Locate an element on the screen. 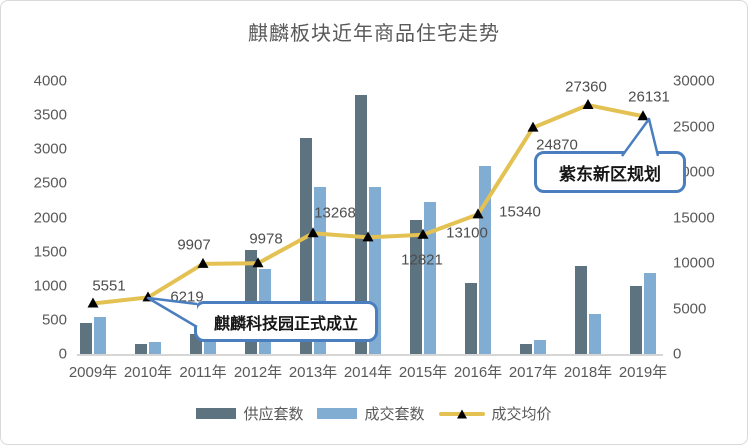 Image resolution: width=750 pixels, height=447 pixels. x-axis-label-2018年: 2018年 is located at coordinates (588, 372).